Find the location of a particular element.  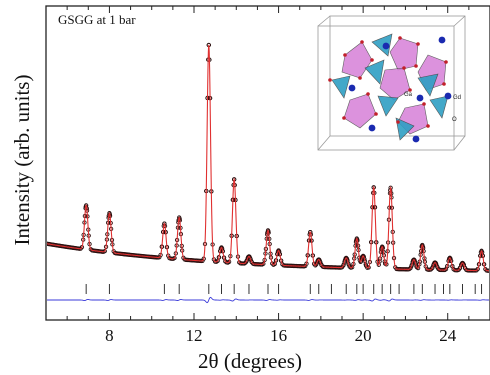

y-axis-label: Intensity (arb. units) is located at coordinates (22, 160).